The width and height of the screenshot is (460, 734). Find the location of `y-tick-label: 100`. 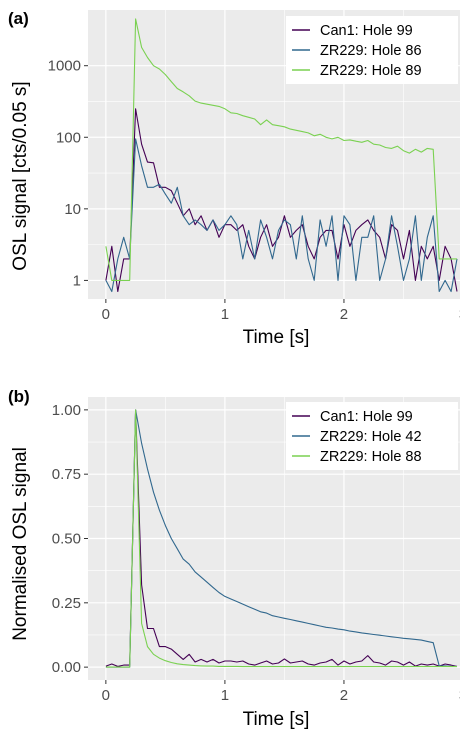

y-tick-label: 100 is located at coordinates (68, 137).